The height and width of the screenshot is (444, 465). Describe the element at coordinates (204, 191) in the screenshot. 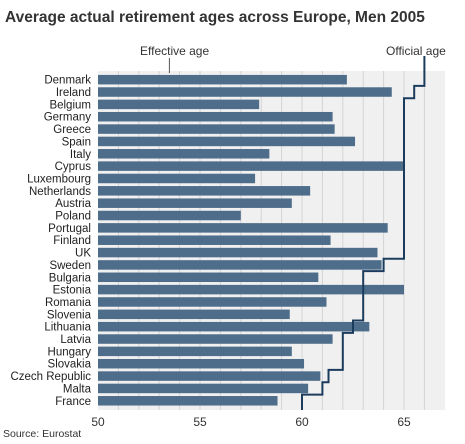

I see `bar-netherlands` at that location.